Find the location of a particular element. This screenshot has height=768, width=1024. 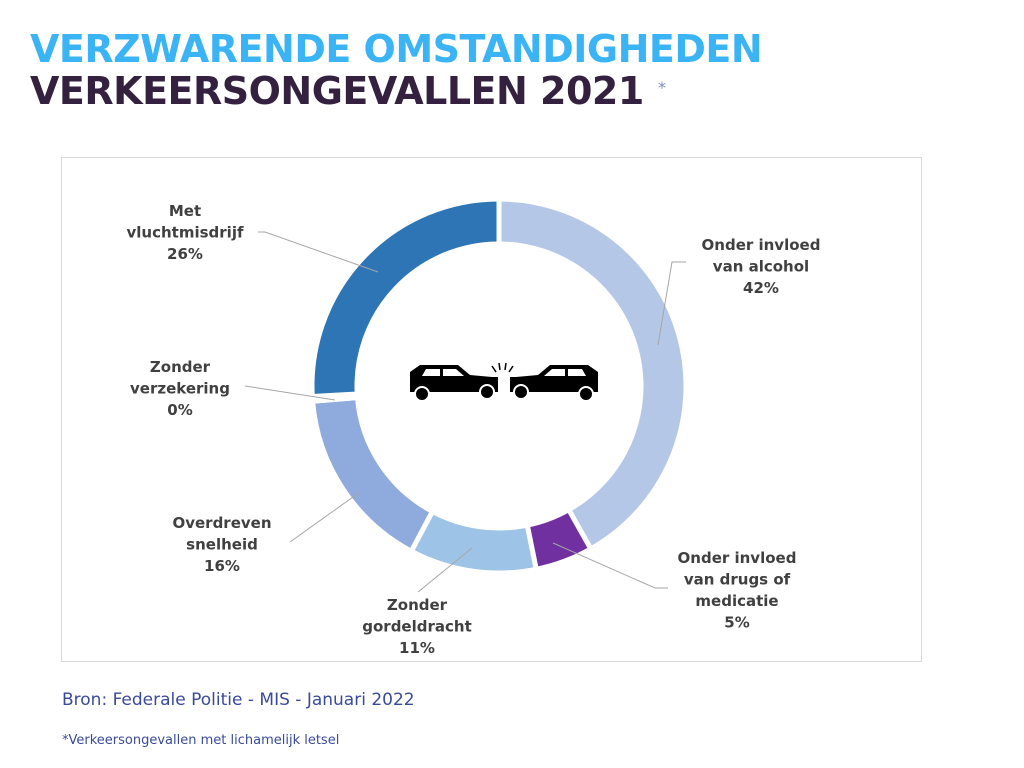

data-label: Zonder verzekering 0% is located at coordinates (180, 388).